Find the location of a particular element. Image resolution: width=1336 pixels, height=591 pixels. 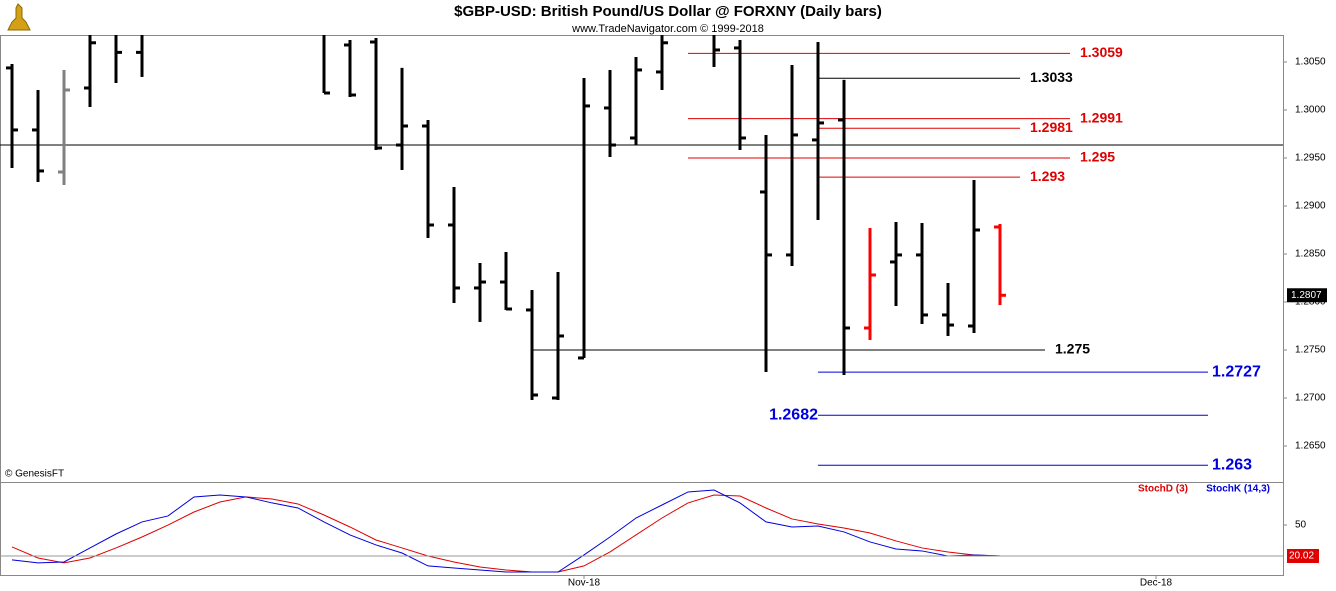

last-price-label: 1.2807 is located at coordinates (1306, 295).